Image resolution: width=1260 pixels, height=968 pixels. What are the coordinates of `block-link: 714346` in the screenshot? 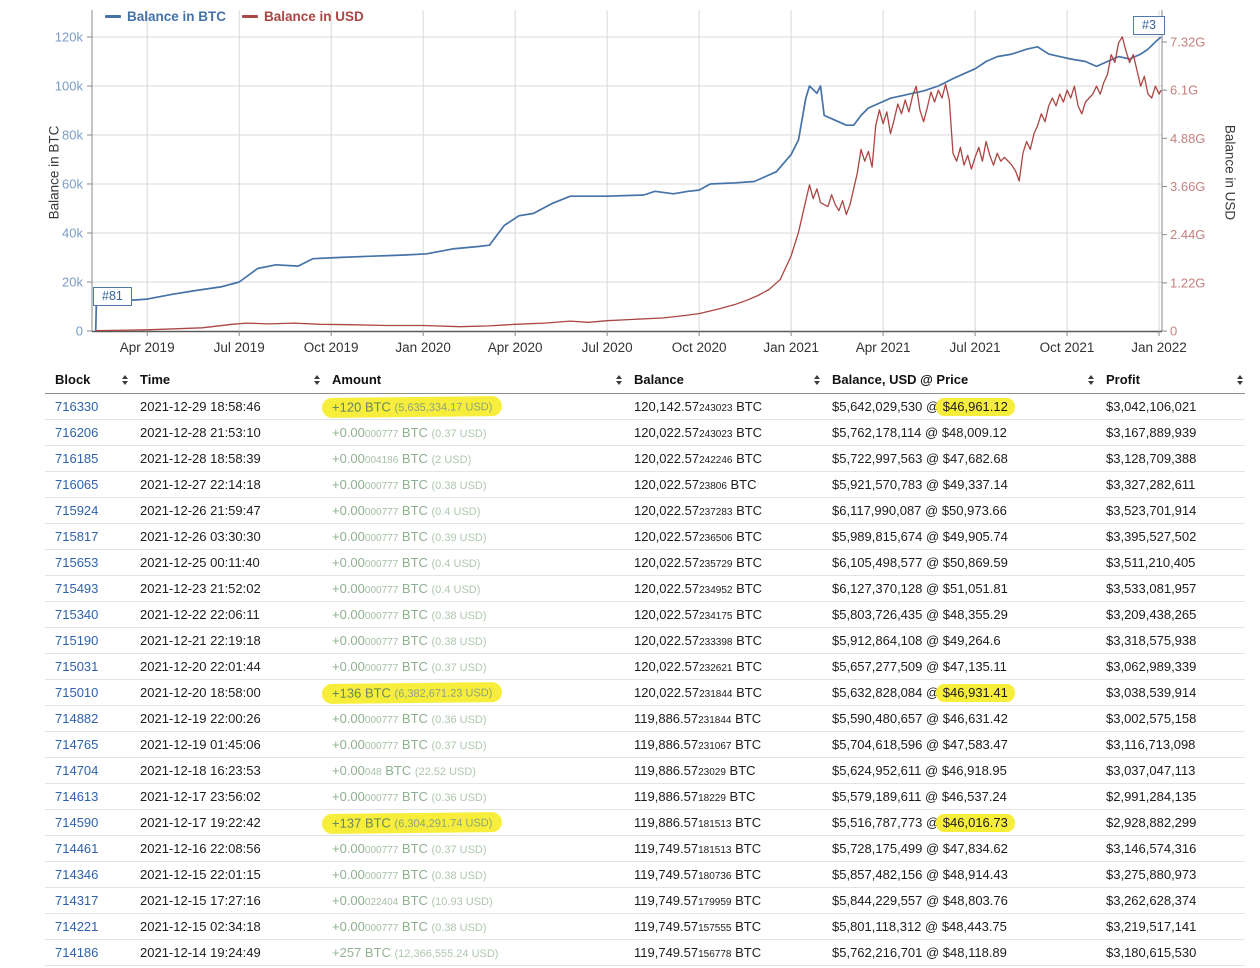 It's located at (77, 874).